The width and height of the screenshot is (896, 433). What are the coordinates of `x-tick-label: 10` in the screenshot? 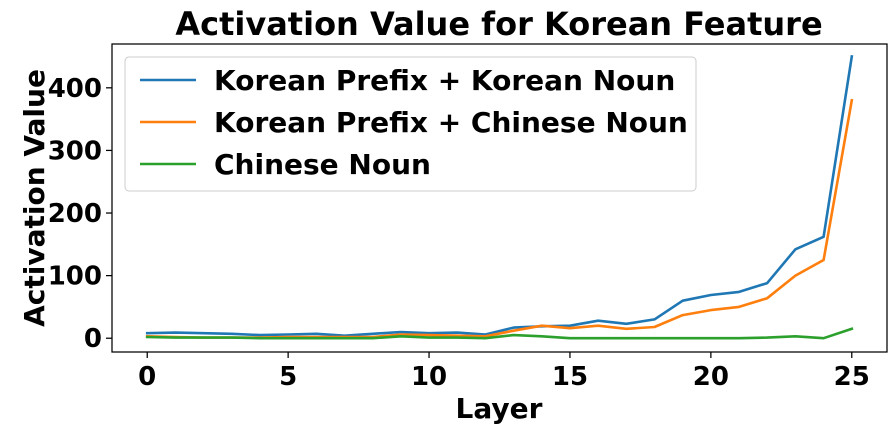 It's located at (429, 377).